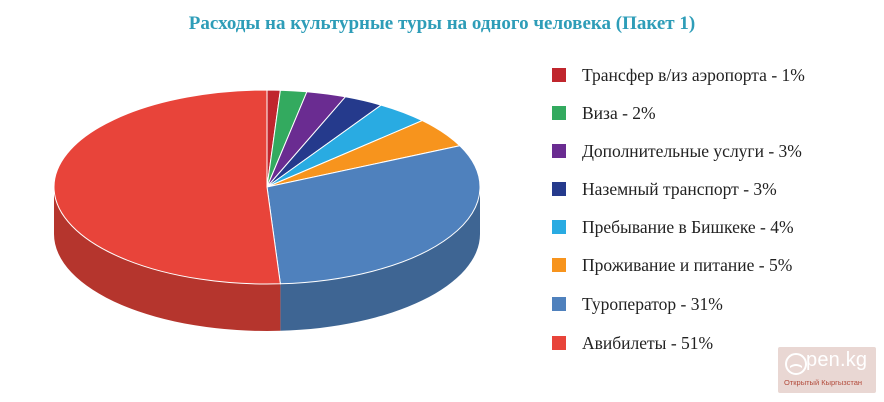 This screenshot has width=884, height=402. Describe the element at coordinates (796, 364) in the screenshot. I see `book-icon` at that location.